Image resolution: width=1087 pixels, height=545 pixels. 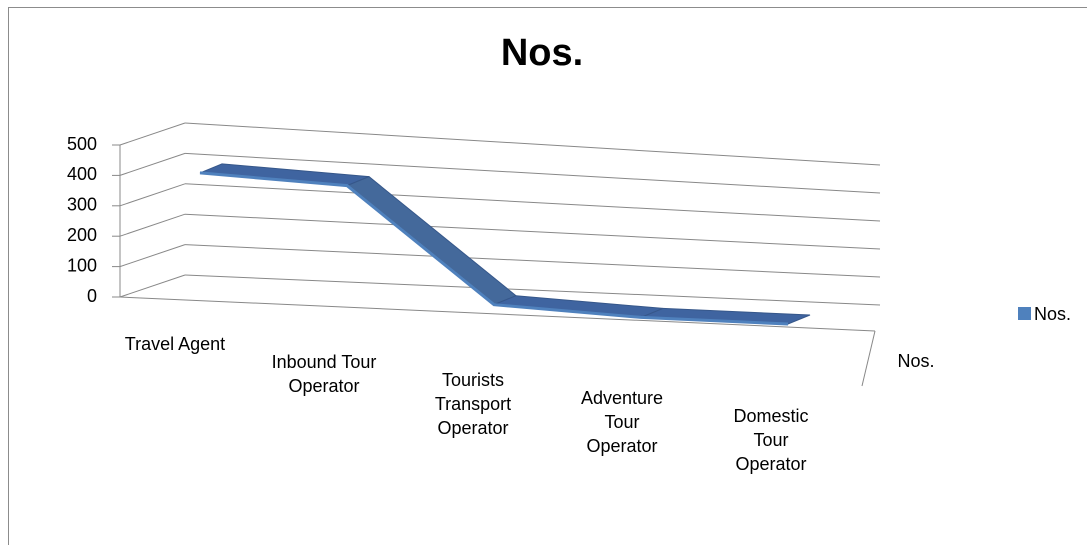 I want to click on x-tick-label: Tourists Transport Operator, so click(x=473, y=404).